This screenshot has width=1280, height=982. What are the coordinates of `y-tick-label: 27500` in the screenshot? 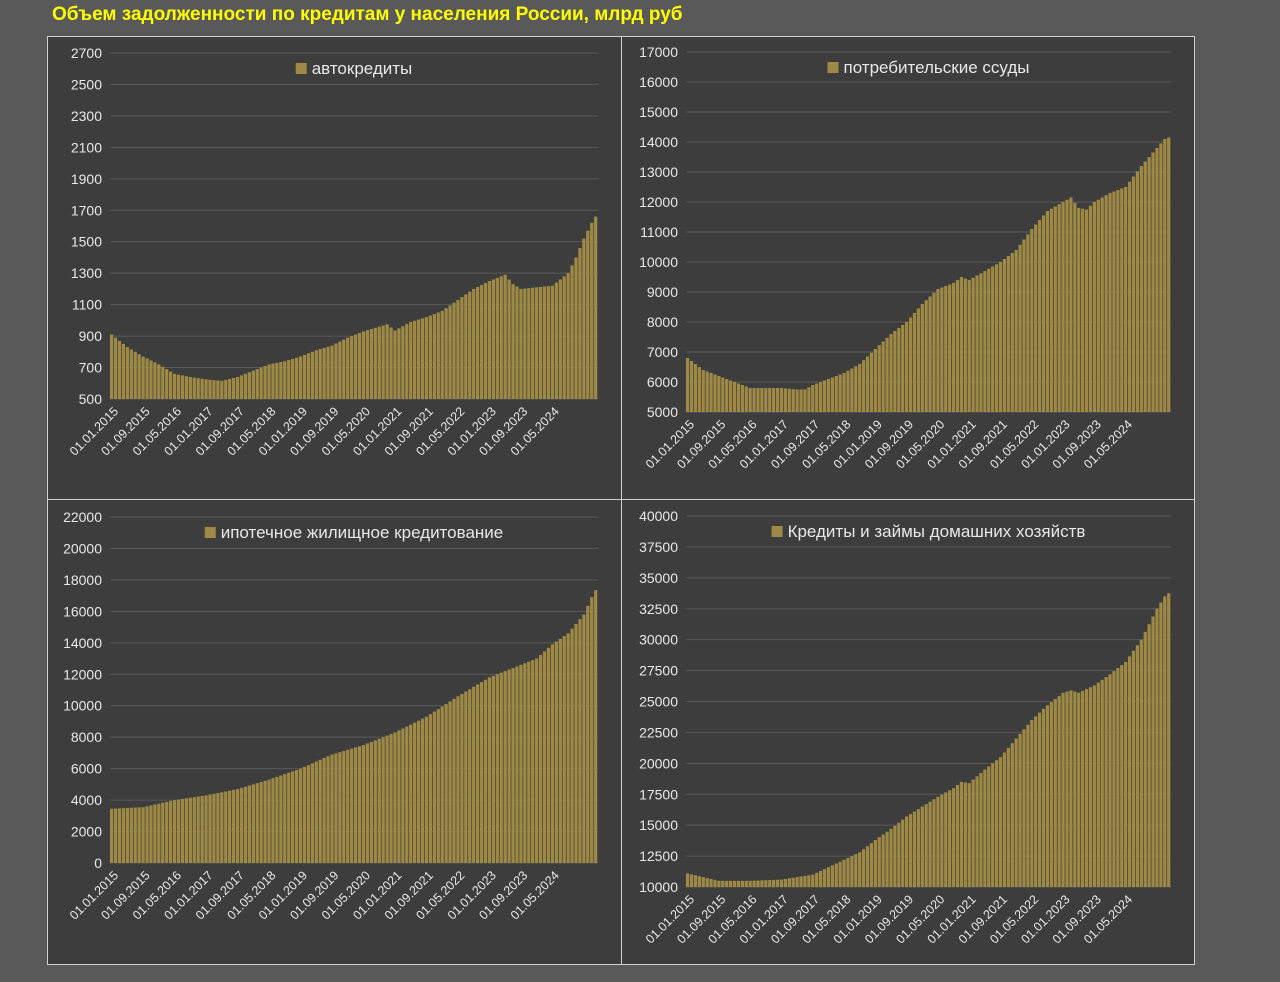 It's located at (658, 671).